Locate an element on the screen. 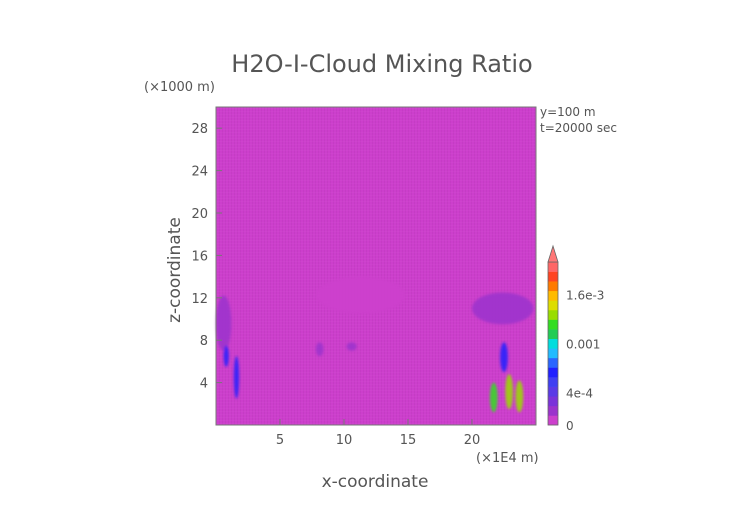  x-tick-label-2: 15 is located at coordinates (408, 440).